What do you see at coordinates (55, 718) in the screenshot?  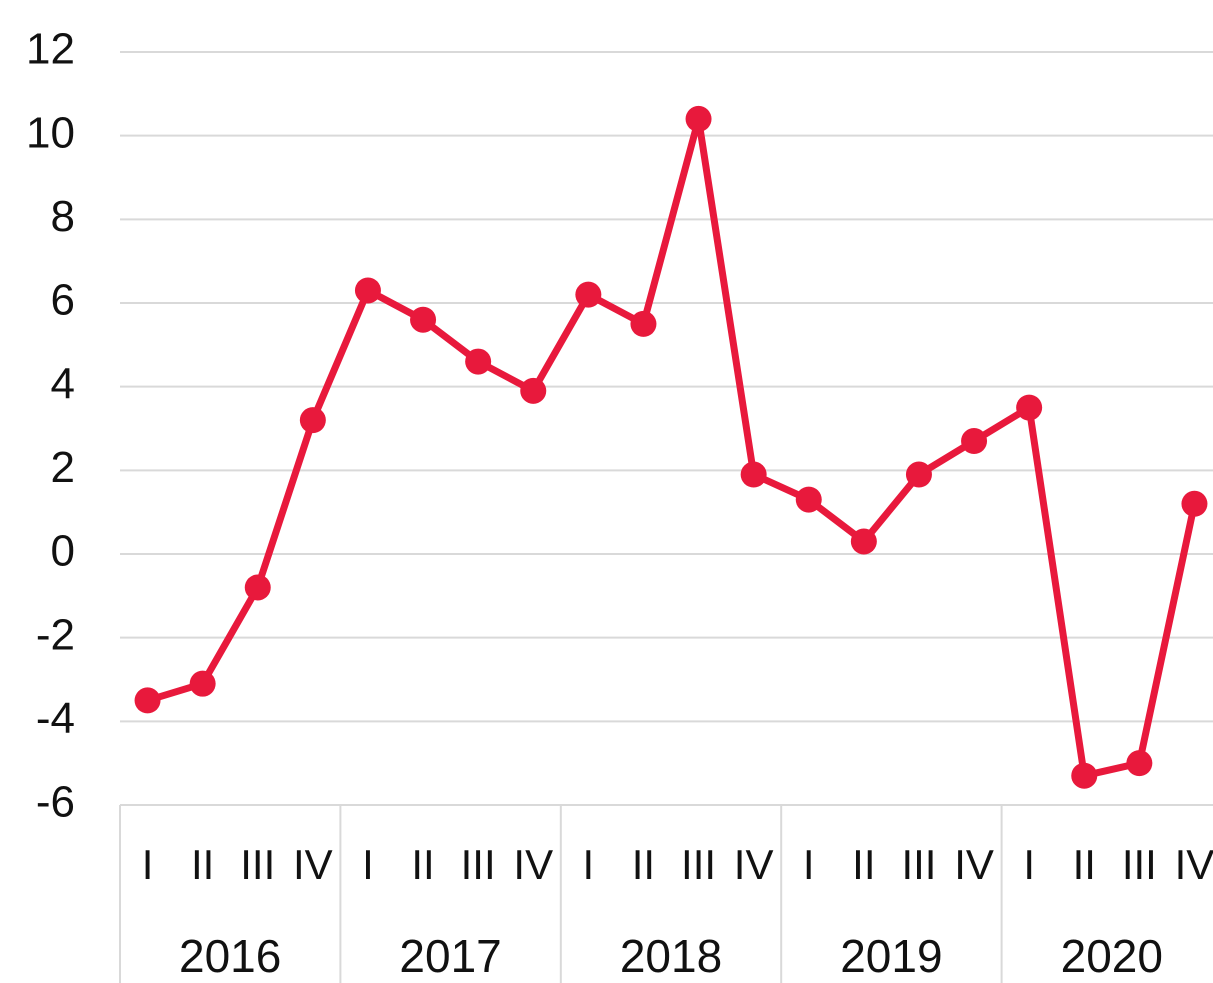 I see `y-tick-label: -4` at bounding box center [55, 718].